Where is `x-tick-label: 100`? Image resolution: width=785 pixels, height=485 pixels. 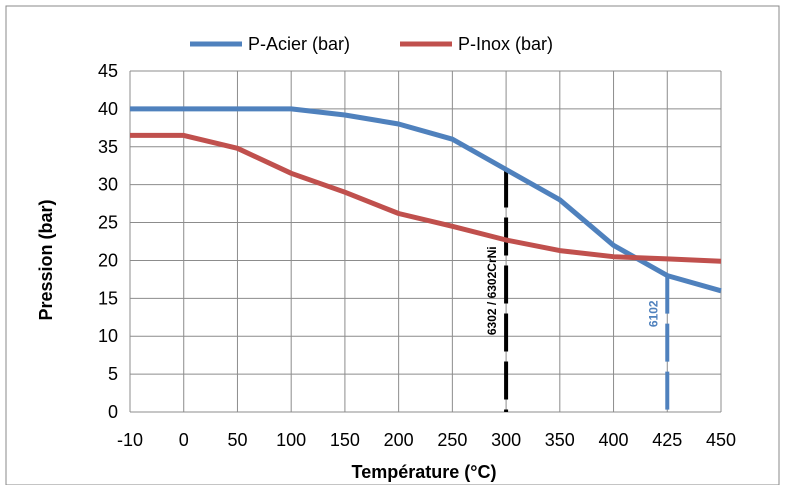 x-tick-label: 100 is located at coordinates (291, 440).